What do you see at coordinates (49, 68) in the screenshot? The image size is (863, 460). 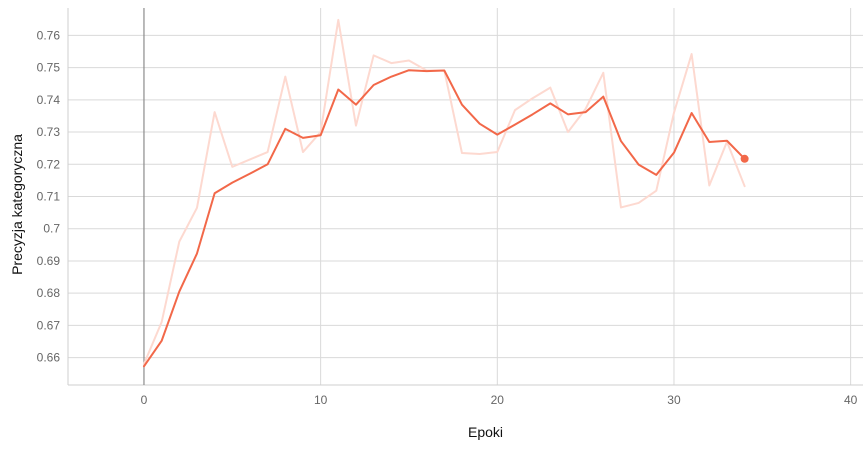 I see `y-tick-label: 0.75` at bounding box center [49, 68].